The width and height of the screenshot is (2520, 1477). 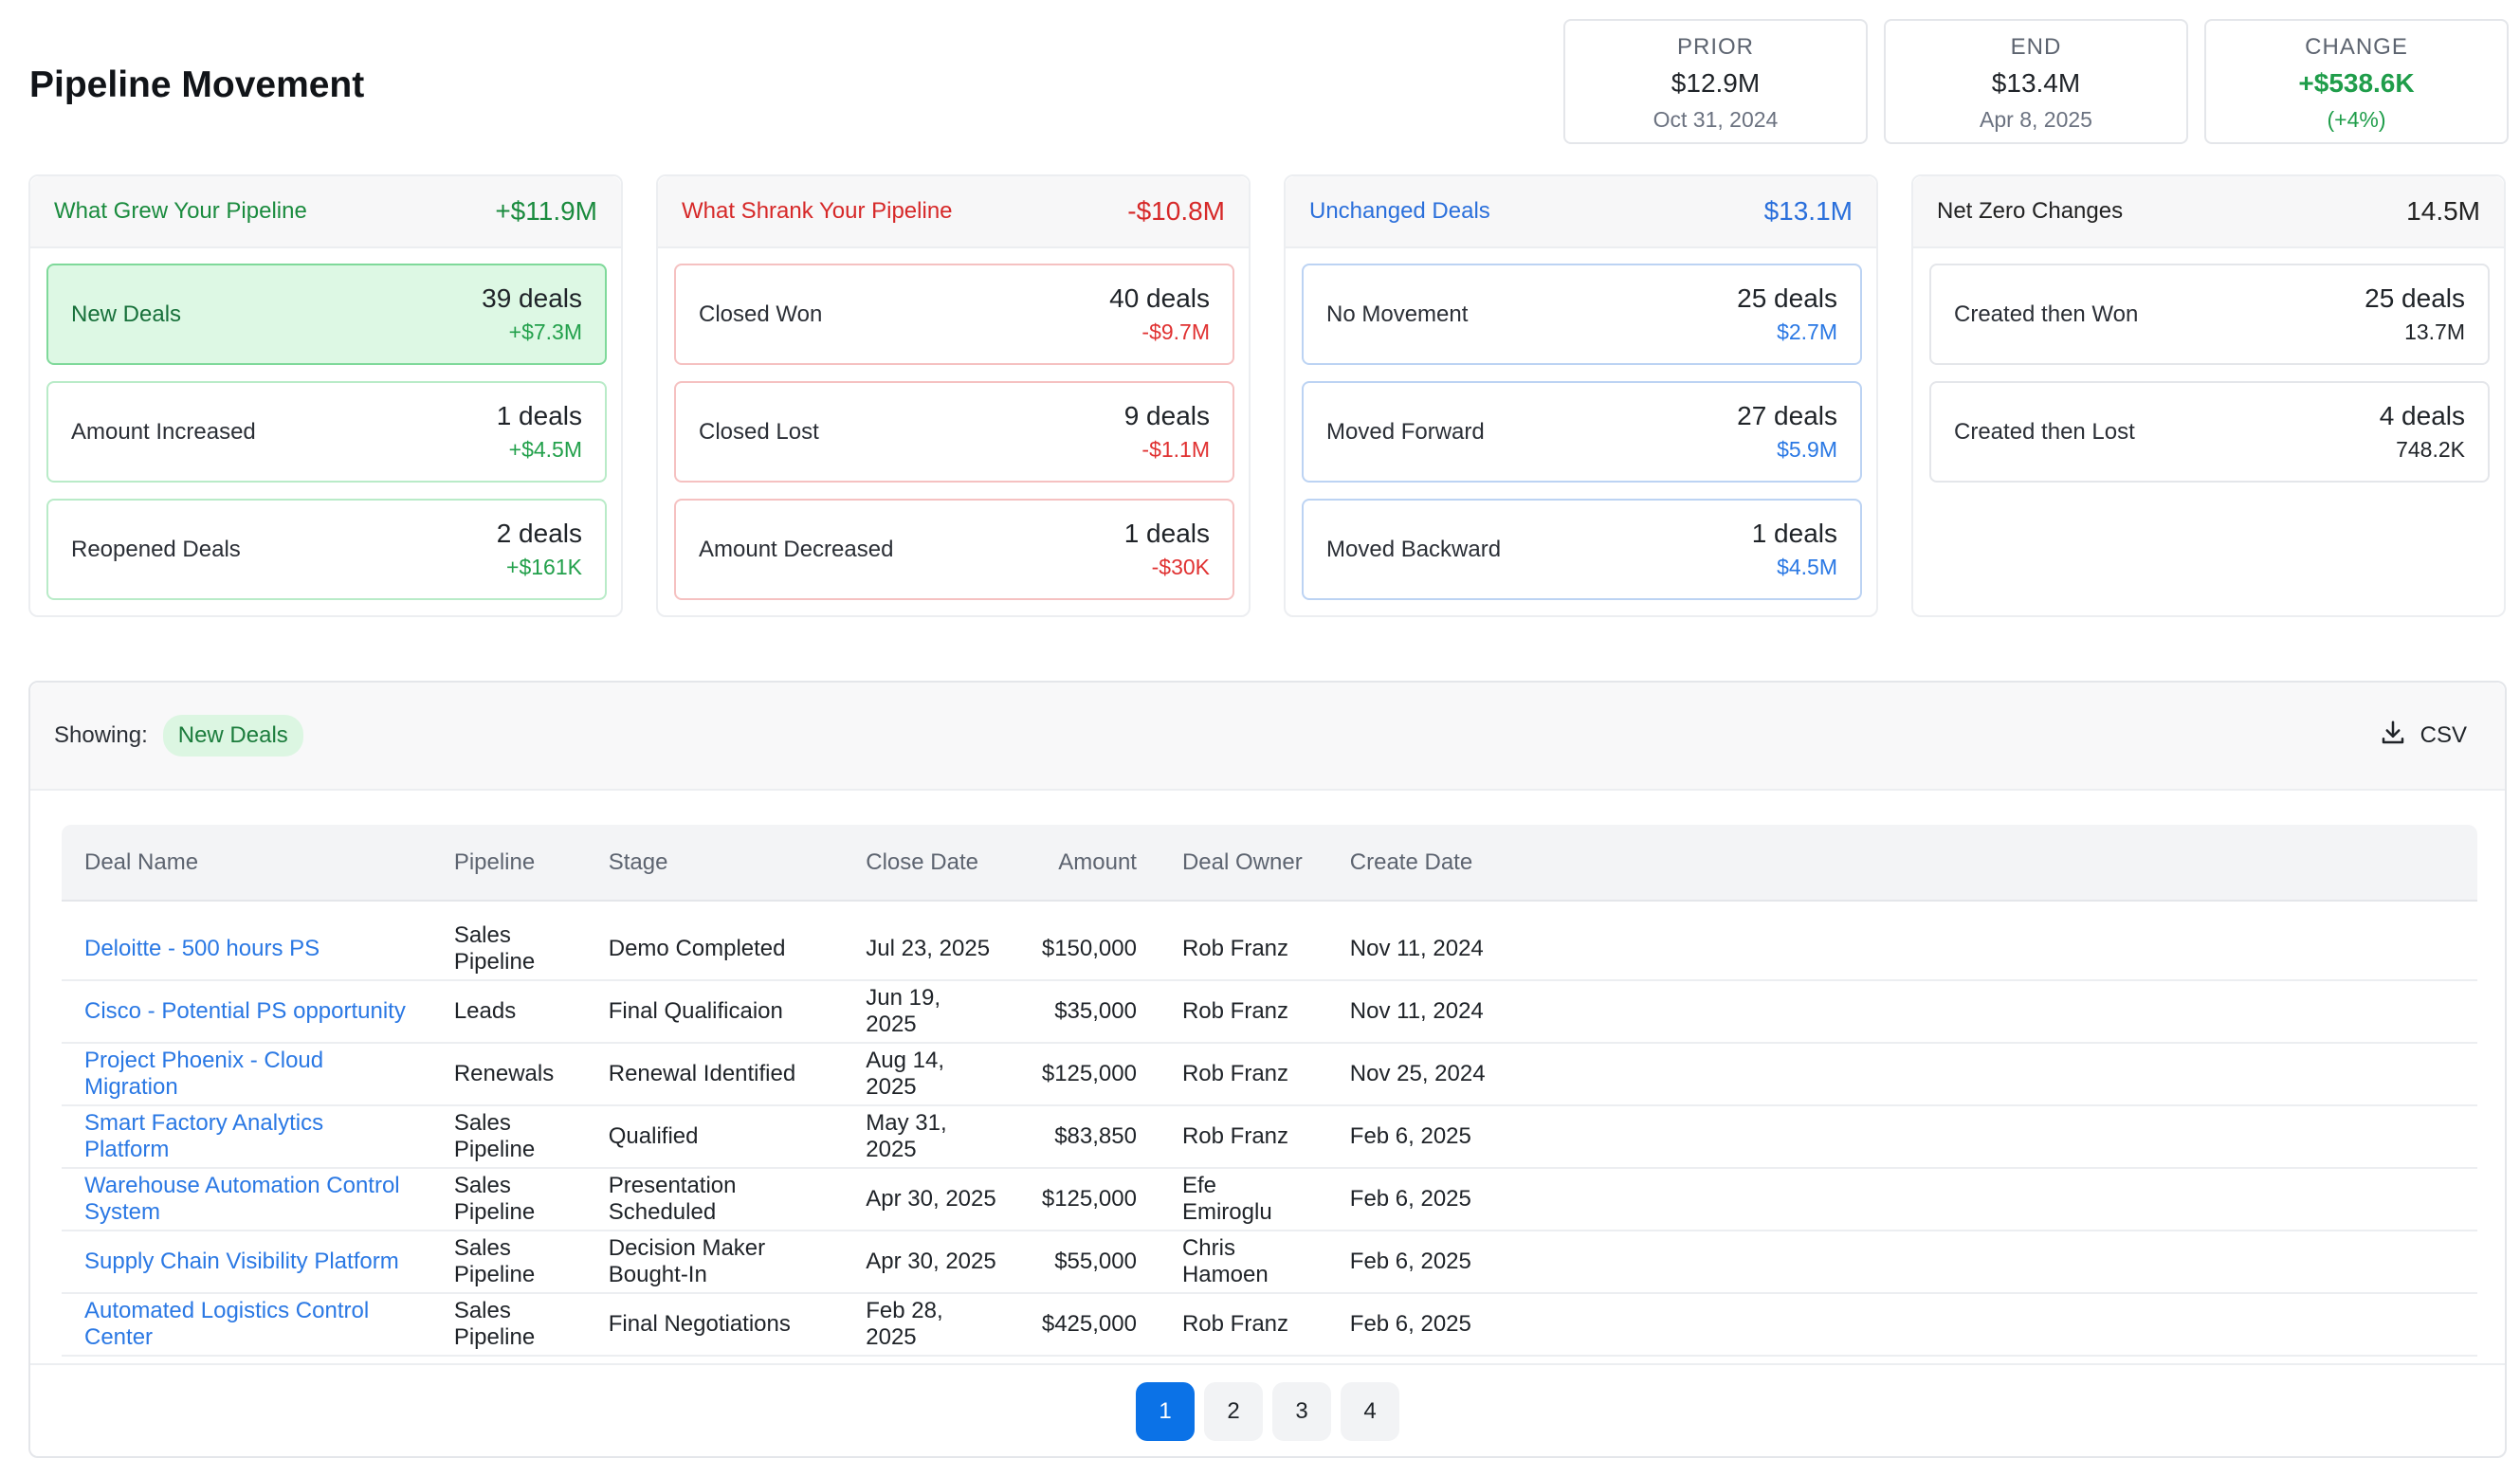 What do you see at coordinates (1902, 1075) in the screenshot?
I see `create-date-cell: Nov 25, 2024` at bounding box center [1902, 1075].